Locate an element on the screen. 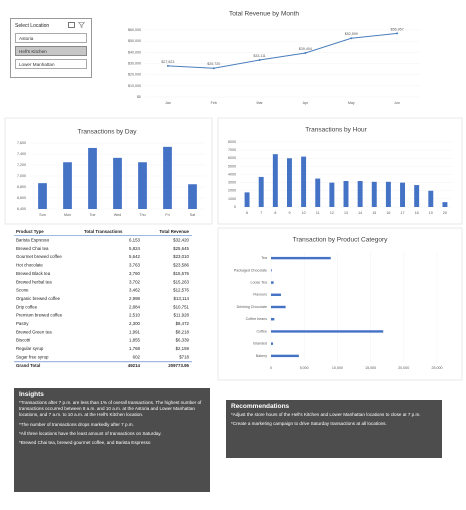 The image size is (466, 510). table-cell: 2,998 is located at coordinates (135, 298).